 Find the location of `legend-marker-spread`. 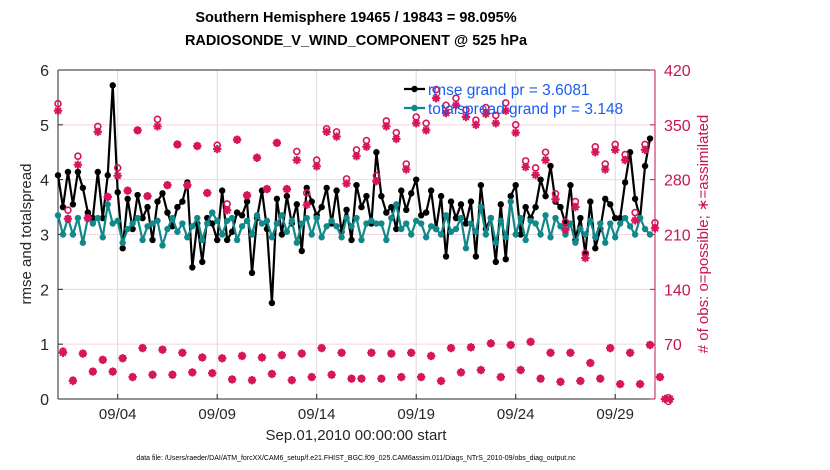

legend-marker-spread is located at coordinates (414, 108).